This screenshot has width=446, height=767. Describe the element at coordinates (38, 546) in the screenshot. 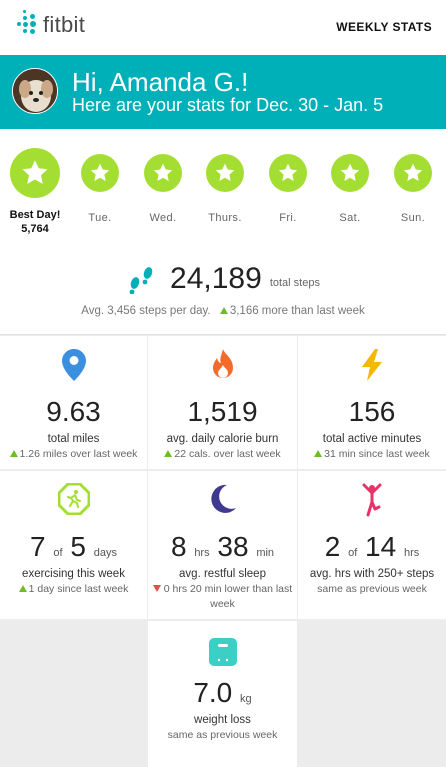

I see `exercise-days-done: 7` at that location.